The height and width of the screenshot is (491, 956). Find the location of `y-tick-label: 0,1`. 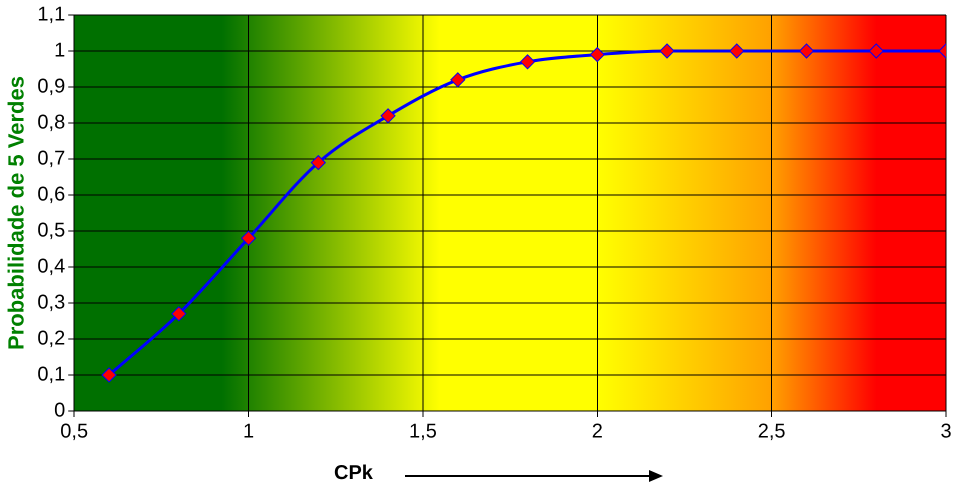

y-tick-label: 0,1 is located at coordinates (51, 375).